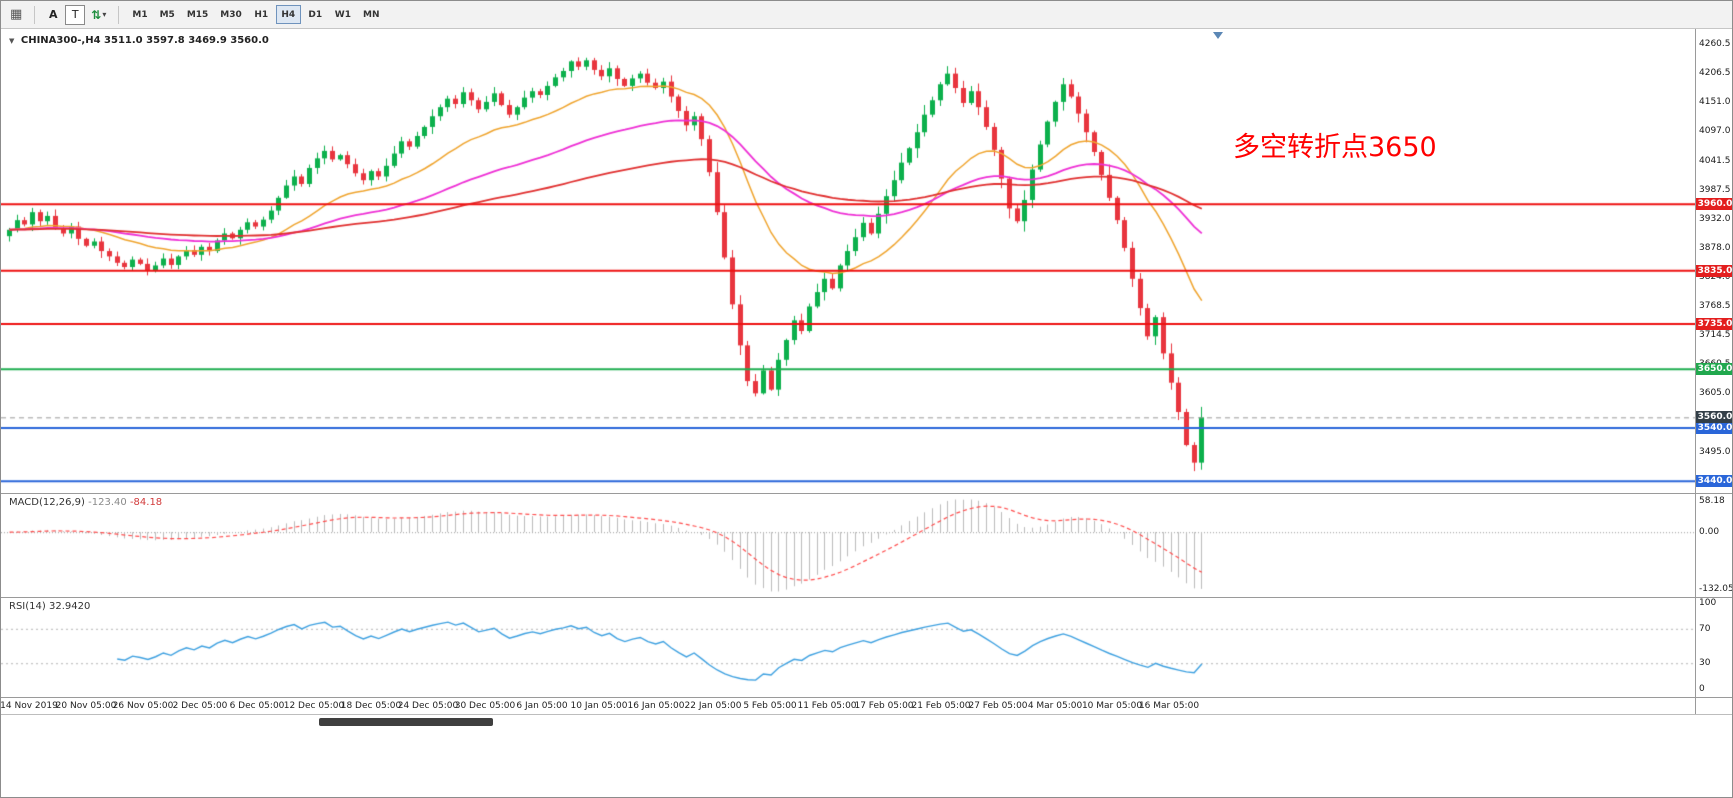  I want to click on time-axis-label: 6 Jan 05:00, so click(542, 706).